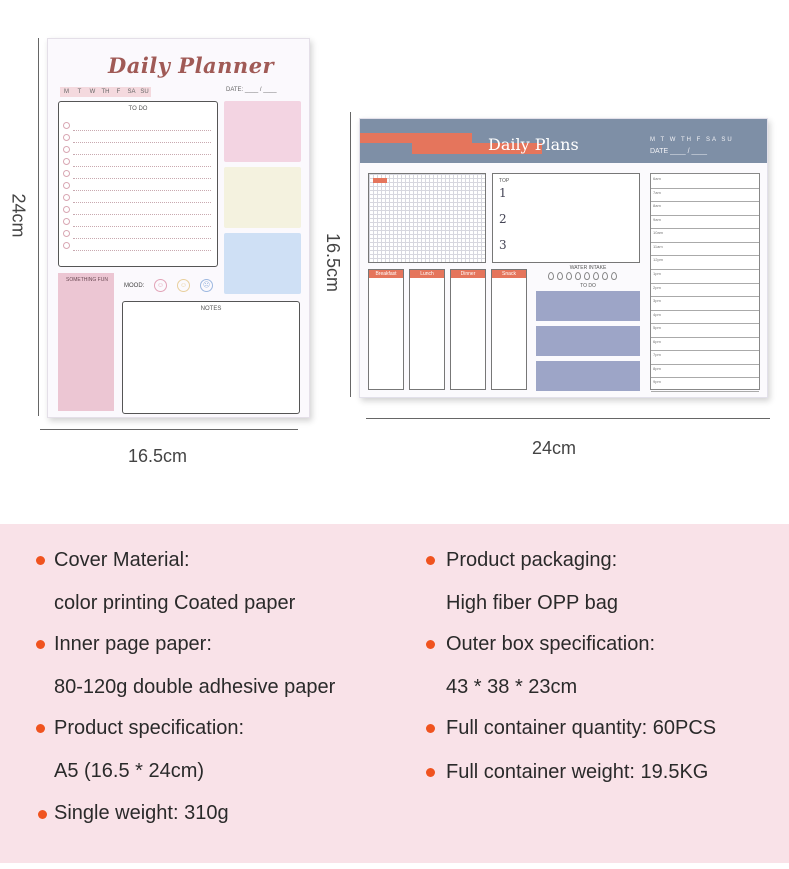  I want to click on something-fun-box: SOMETHING FUN, so click(86, 342).